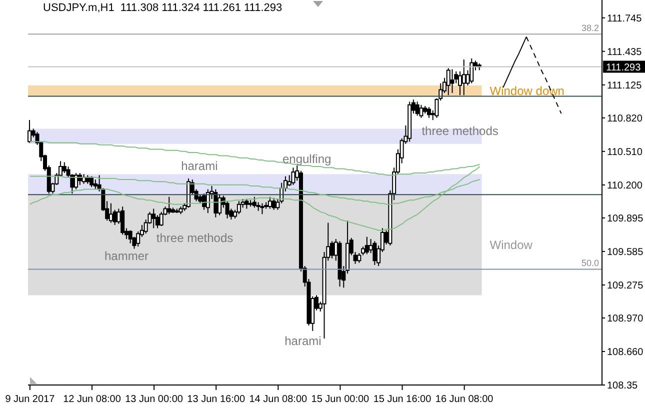 The image size is (645, 408). What do you see at coordinates (30, 399) in the screenshot?
I see `x-tick-label: 9 Jun 2017` at bounding box center [30, 399].